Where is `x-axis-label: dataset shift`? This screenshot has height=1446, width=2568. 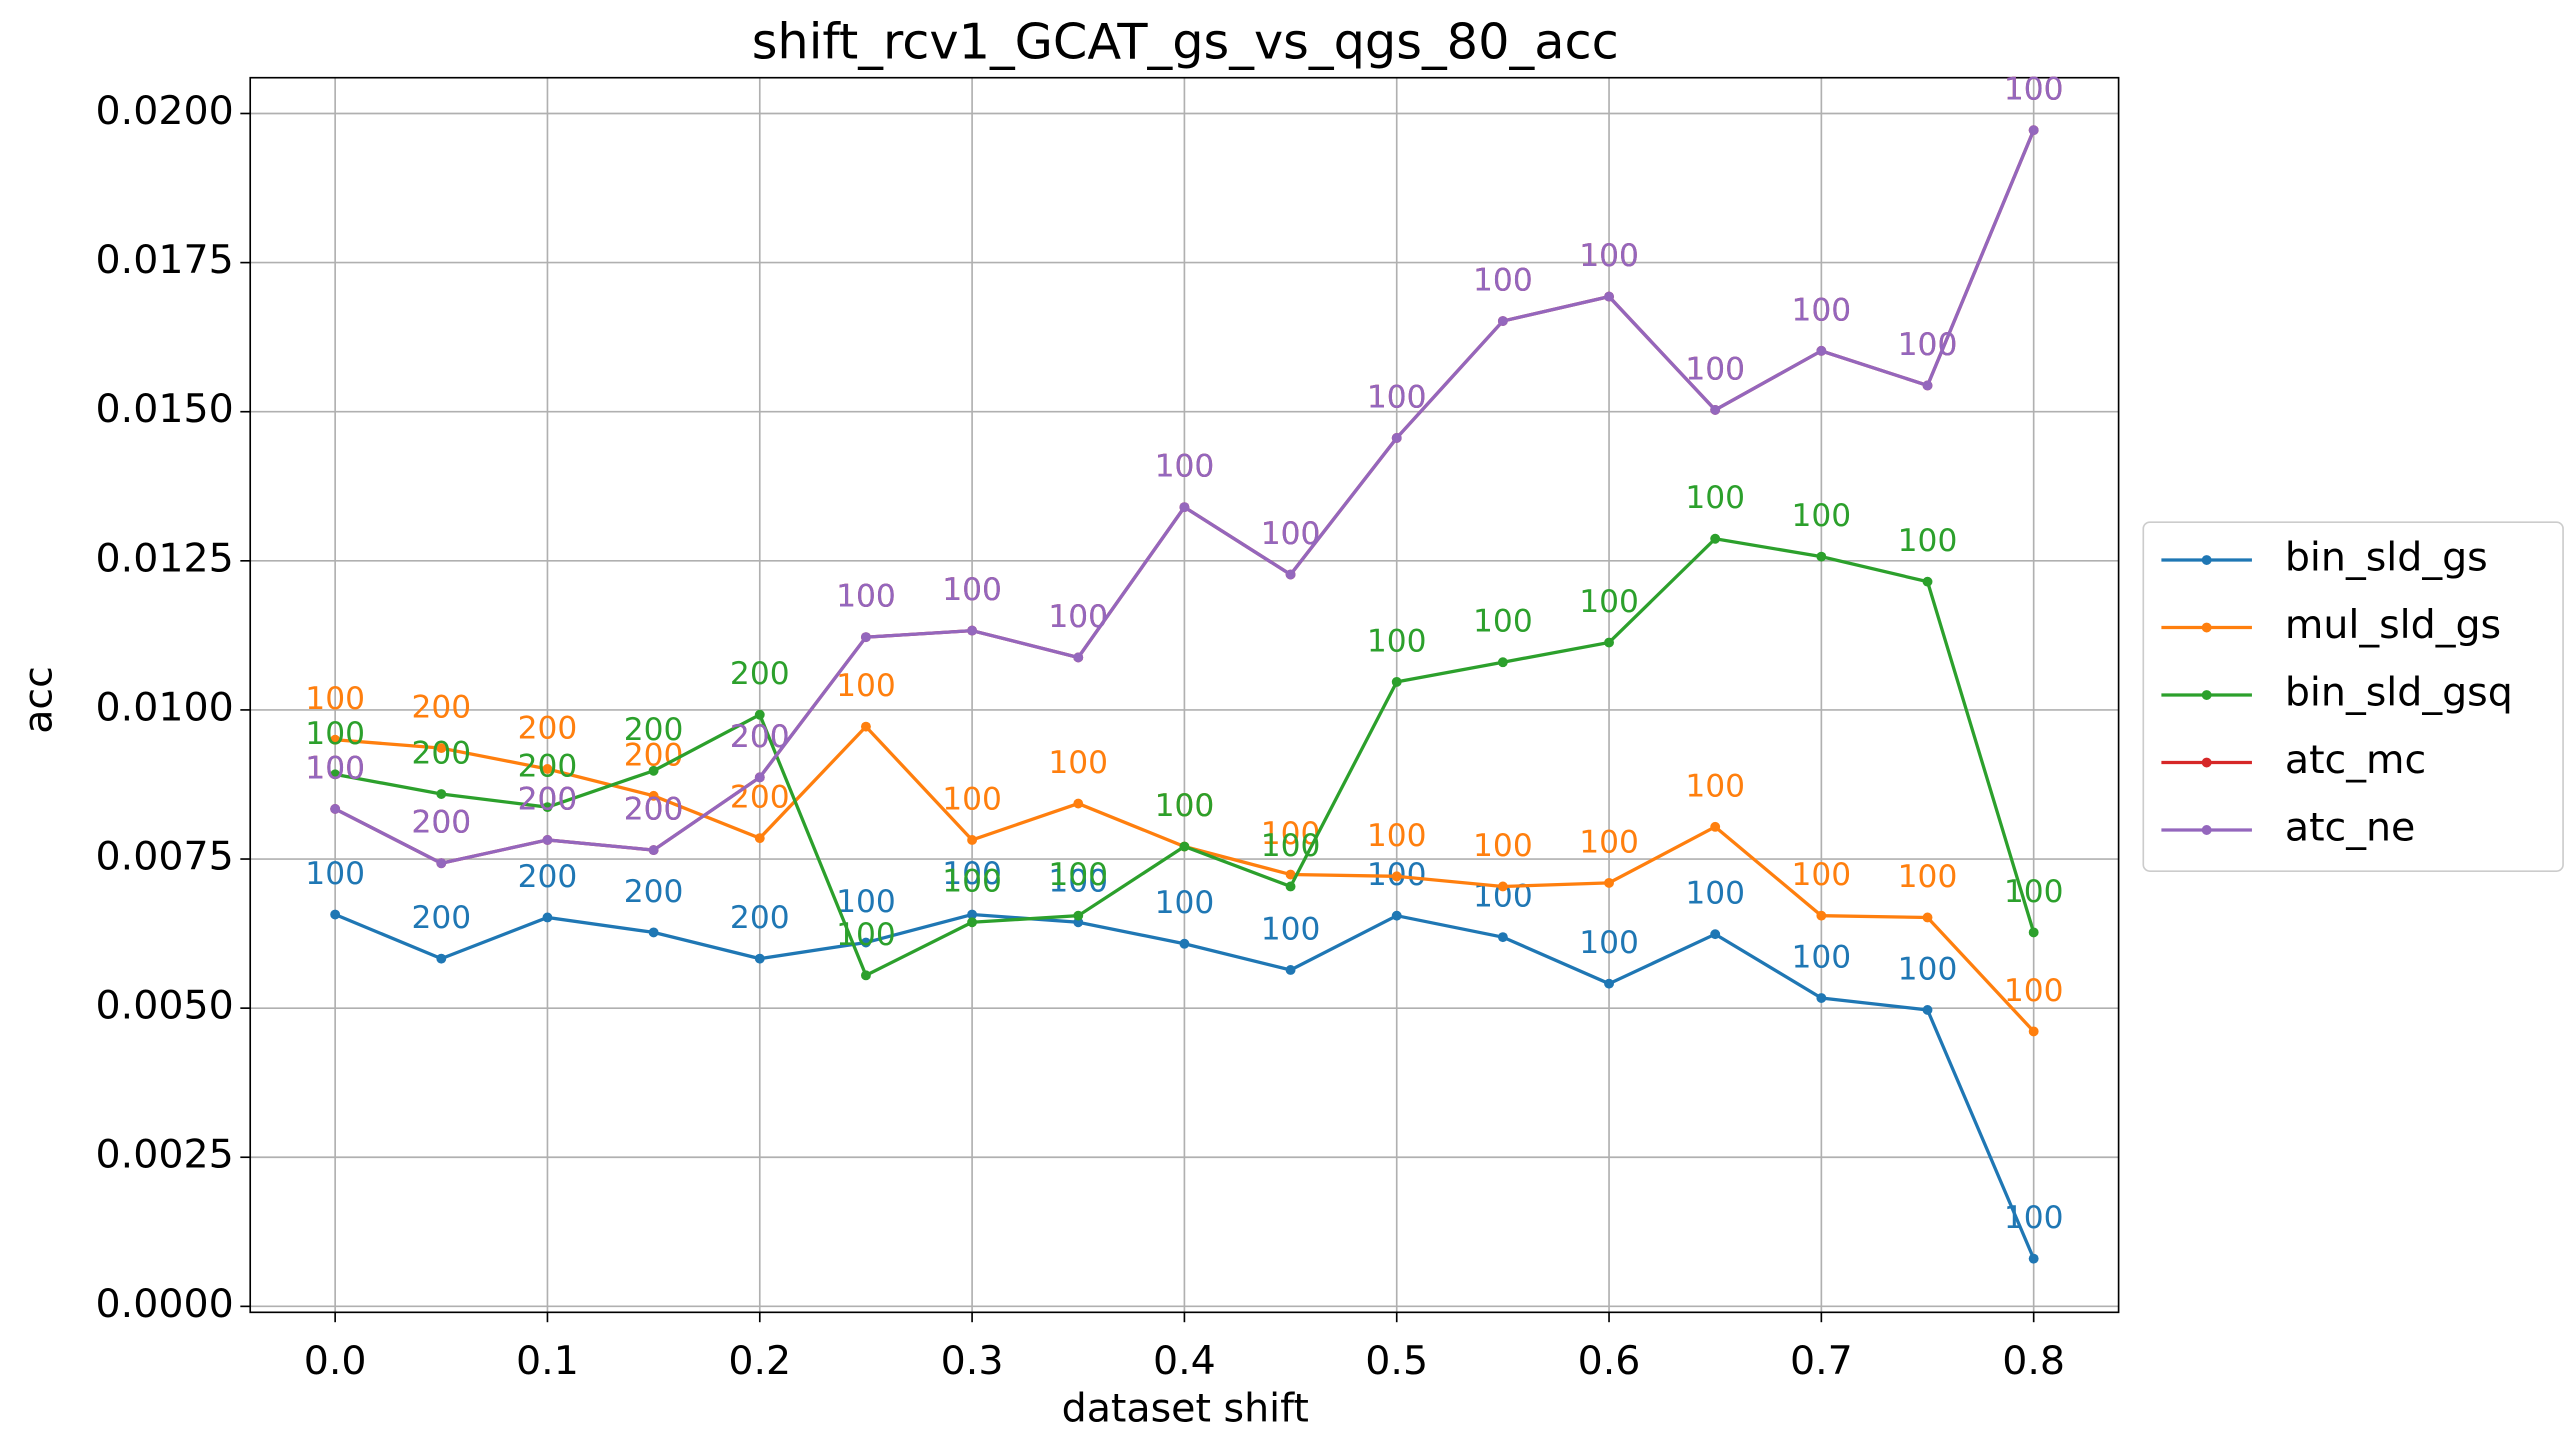
x-axis-label: dataset shift is located at coordinates (1185, 1409).